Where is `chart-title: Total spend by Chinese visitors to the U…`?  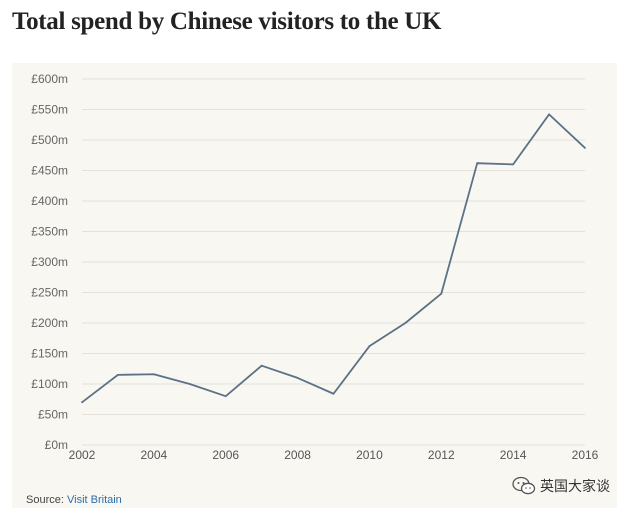 chart-title: Total spend by Chinese visitors to the U… is located at coordinates (227, 21).